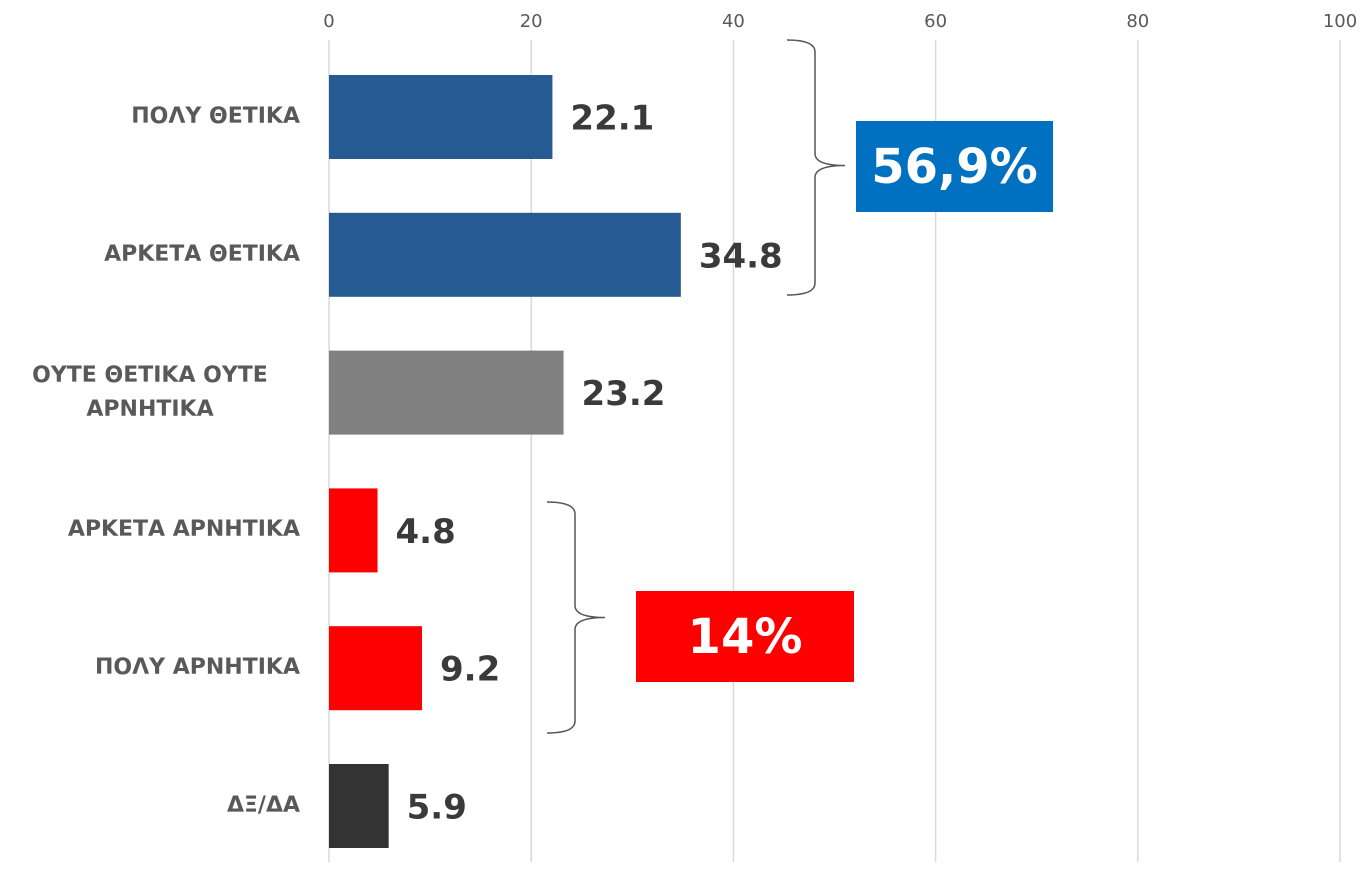 This screenshot has height=872, width=1360. Describe the element at coordinates (197, 668) in the screenshot. I see `category-label-text: ΠΟΛΥ ΑΡΝΗΤΙΚΑ` at that location.